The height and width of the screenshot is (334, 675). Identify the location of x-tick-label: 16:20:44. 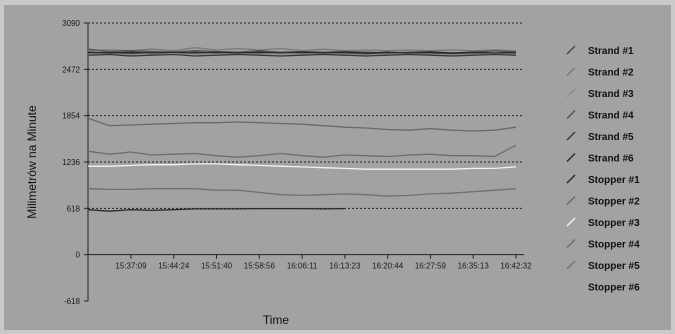
(388, 266).